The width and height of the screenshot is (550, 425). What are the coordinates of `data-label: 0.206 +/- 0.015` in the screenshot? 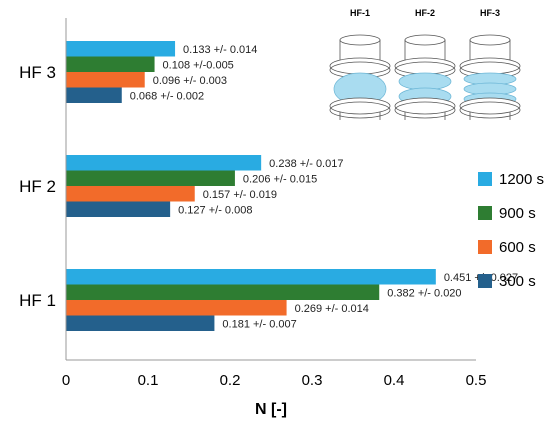 It's located at (280, 179).